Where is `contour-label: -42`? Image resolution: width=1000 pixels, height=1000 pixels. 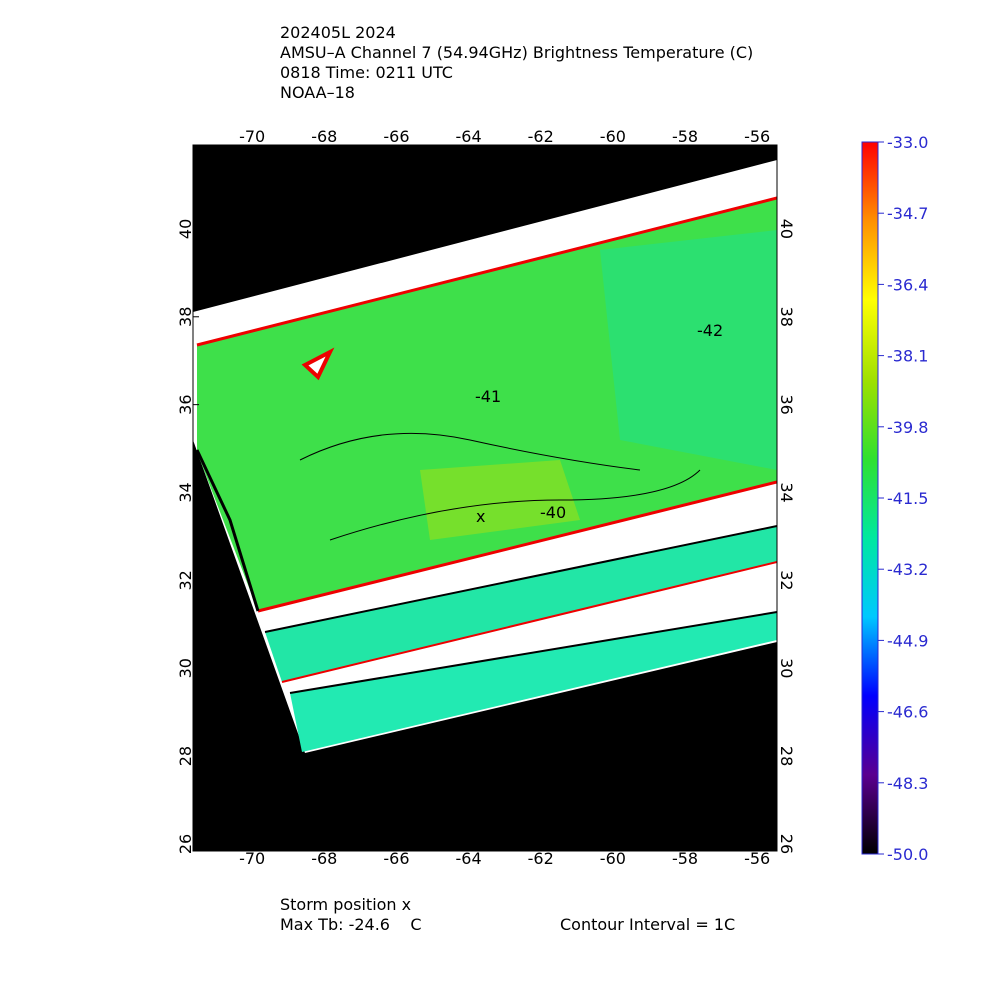 contour-label: -42 is located at coordinates (710, 330).